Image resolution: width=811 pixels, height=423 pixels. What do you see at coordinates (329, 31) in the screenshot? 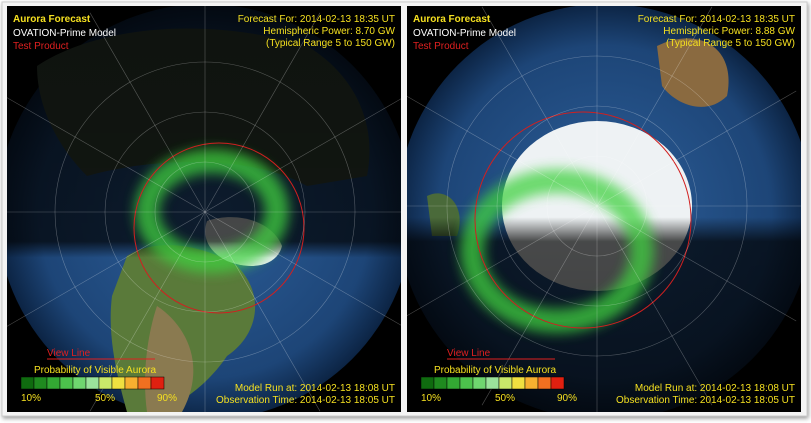
I see `hemispheric-power: Hemispheric Power: 8.70 GW` at bounding box center [329, 31].